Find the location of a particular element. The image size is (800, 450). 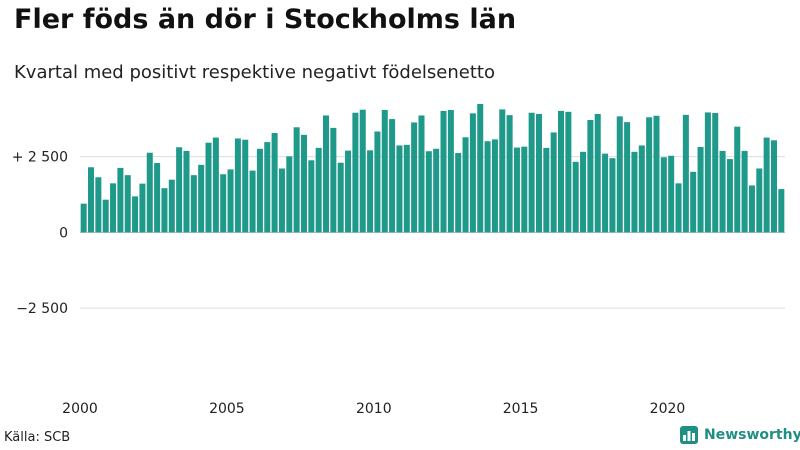

chart-title: Fler föds än dör i Stockholms län is located at coordinates (265, 19).